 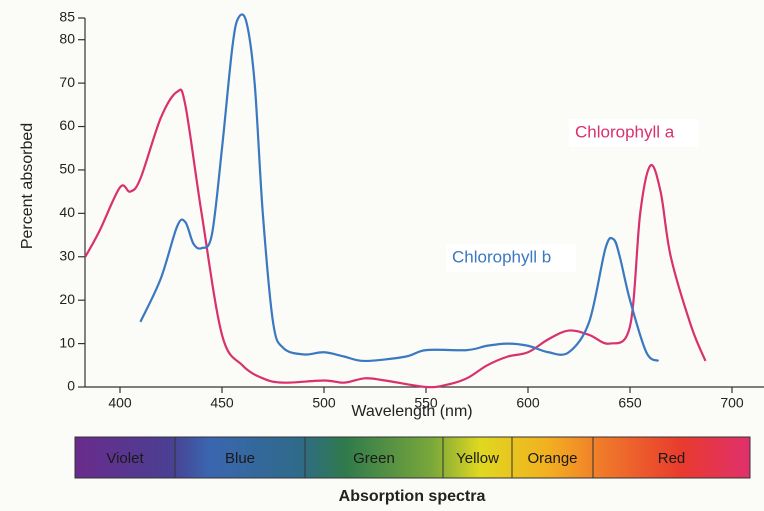 I want to click on y-tick-label: 40, so click(x=67, y=212).